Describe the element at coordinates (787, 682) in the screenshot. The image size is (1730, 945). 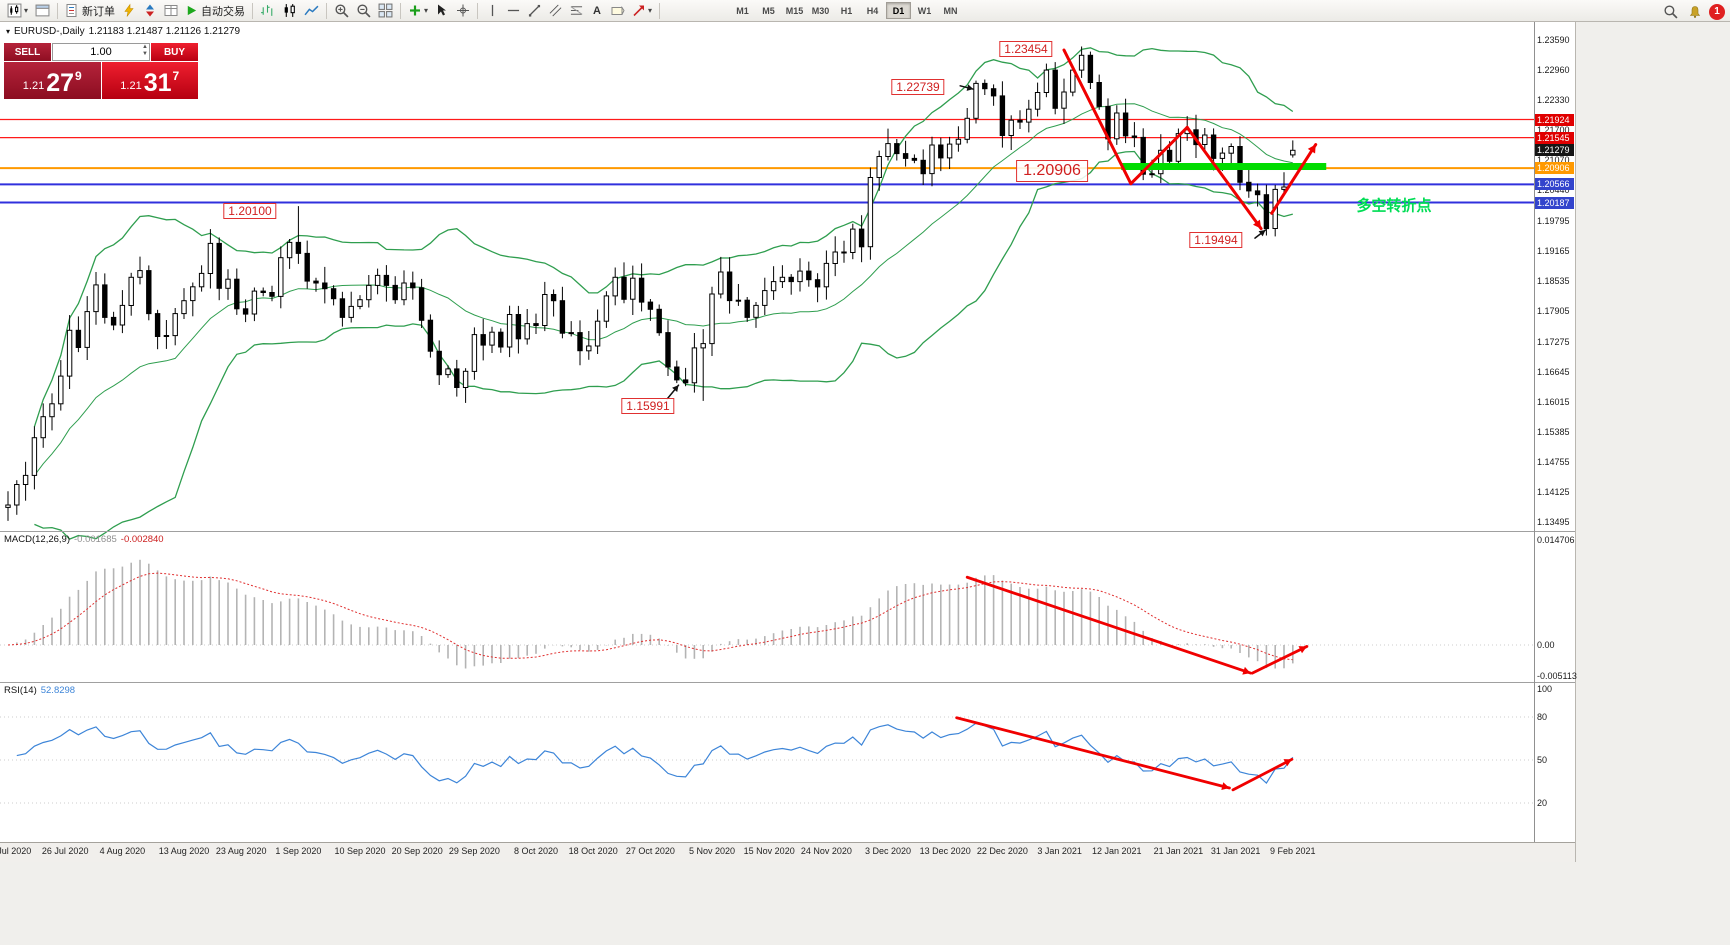
I see `panel-separator-rsi` at that location.